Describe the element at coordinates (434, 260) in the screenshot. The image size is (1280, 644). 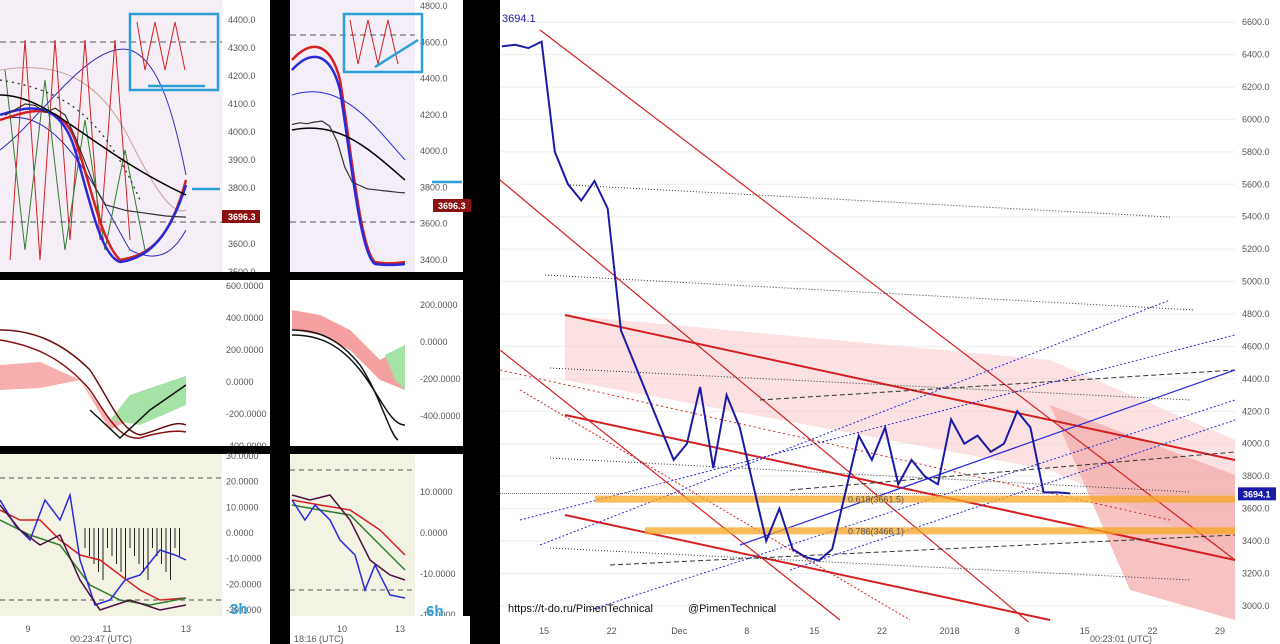
I see `price-tick-6h: 3400.0` at that location.